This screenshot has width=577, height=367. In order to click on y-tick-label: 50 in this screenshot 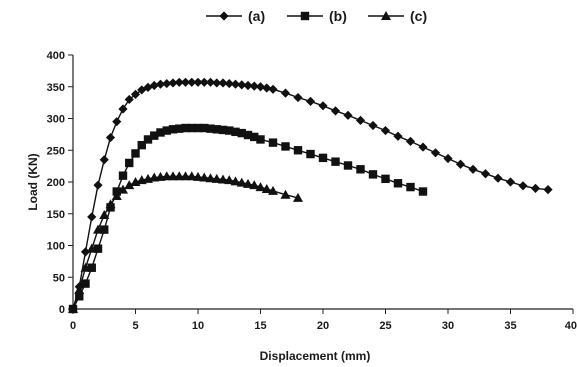, I will do `click(59, 278)`.